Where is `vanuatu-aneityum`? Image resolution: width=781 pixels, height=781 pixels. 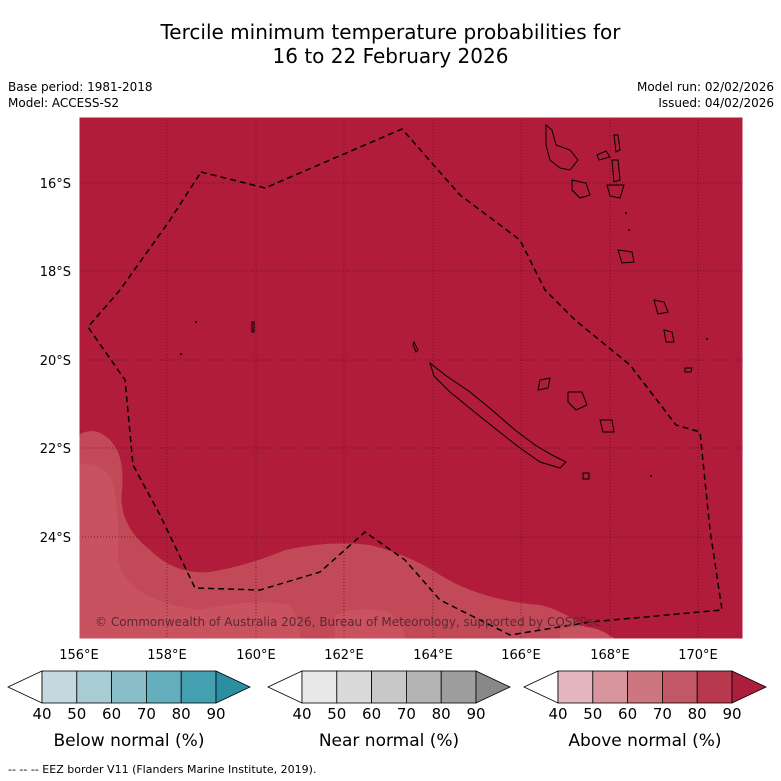
vanuatu-aneityum is located at coordinates (688, 370).